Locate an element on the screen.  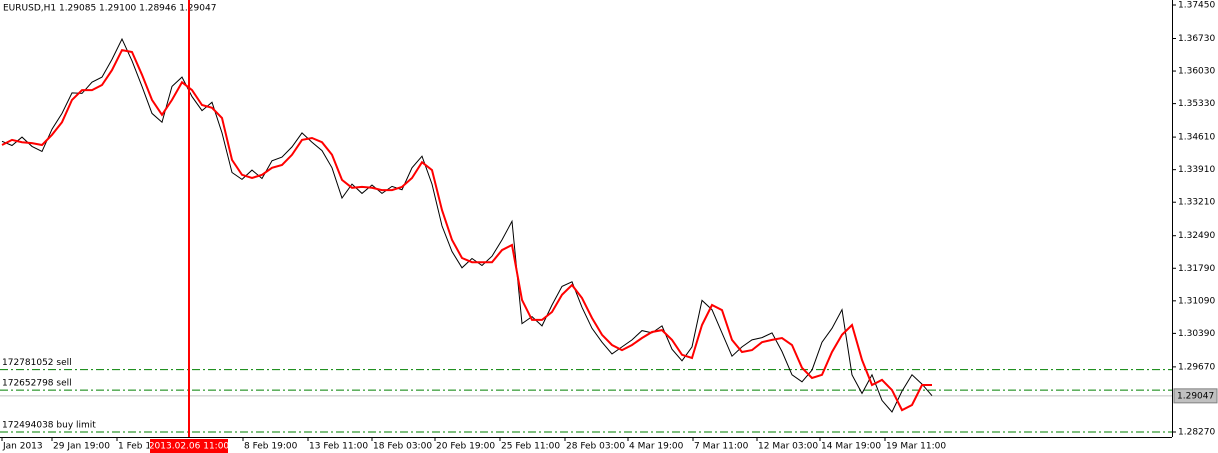
y-tick-label: 1.36030 is located at coordinates (1196, 72).